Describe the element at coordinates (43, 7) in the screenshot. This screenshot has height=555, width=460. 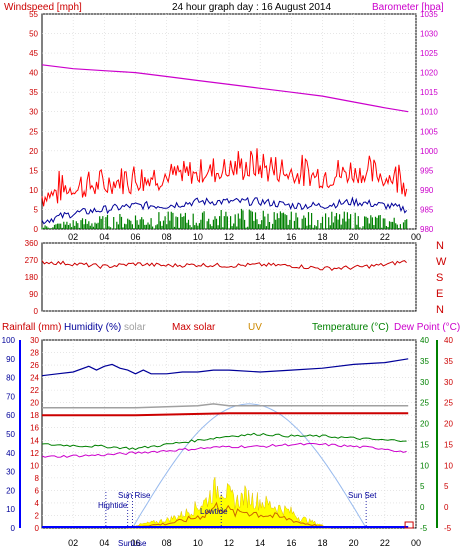
I see `windspeed-axis-label: Windspeed [mph]` at that location.